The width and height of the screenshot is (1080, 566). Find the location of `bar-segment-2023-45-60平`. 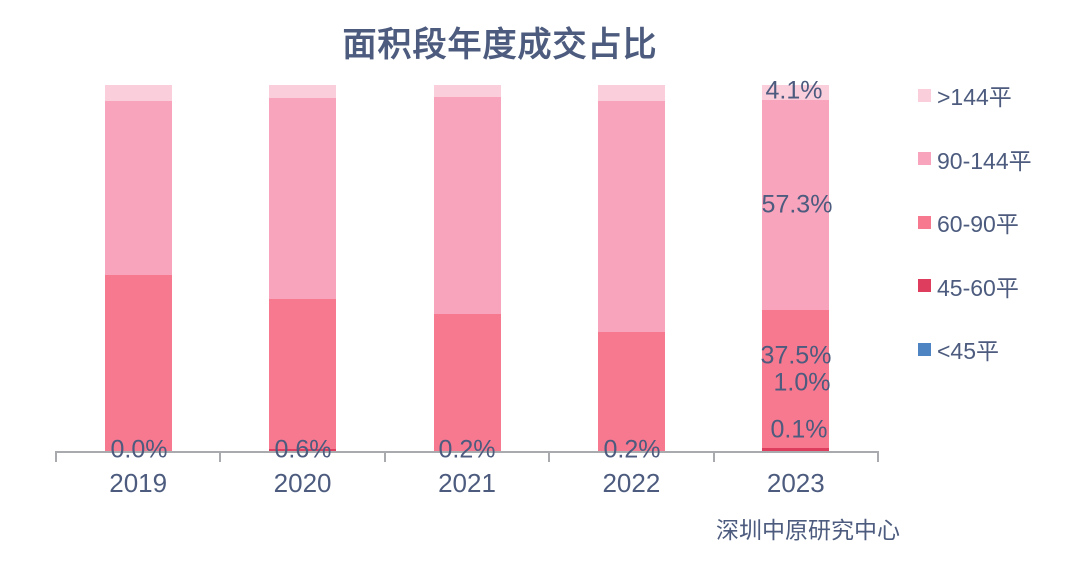

bar-segment-2023-45-60平 is located at coordinates (796, 449).